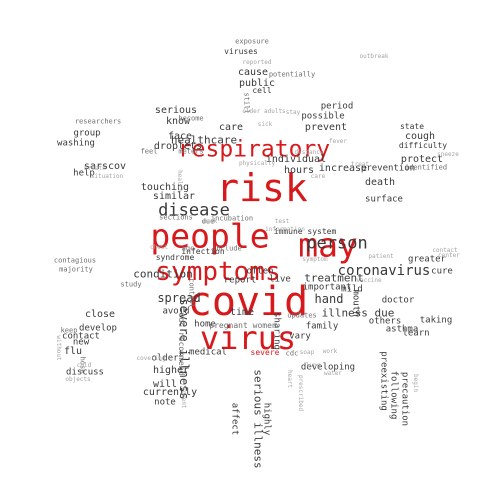 Image resolution: width=503 pixels, height=503 pixels. Describe the element at coordinates (305, 231) in the screenshot. I see `word-immune-system: immune system` at that location.